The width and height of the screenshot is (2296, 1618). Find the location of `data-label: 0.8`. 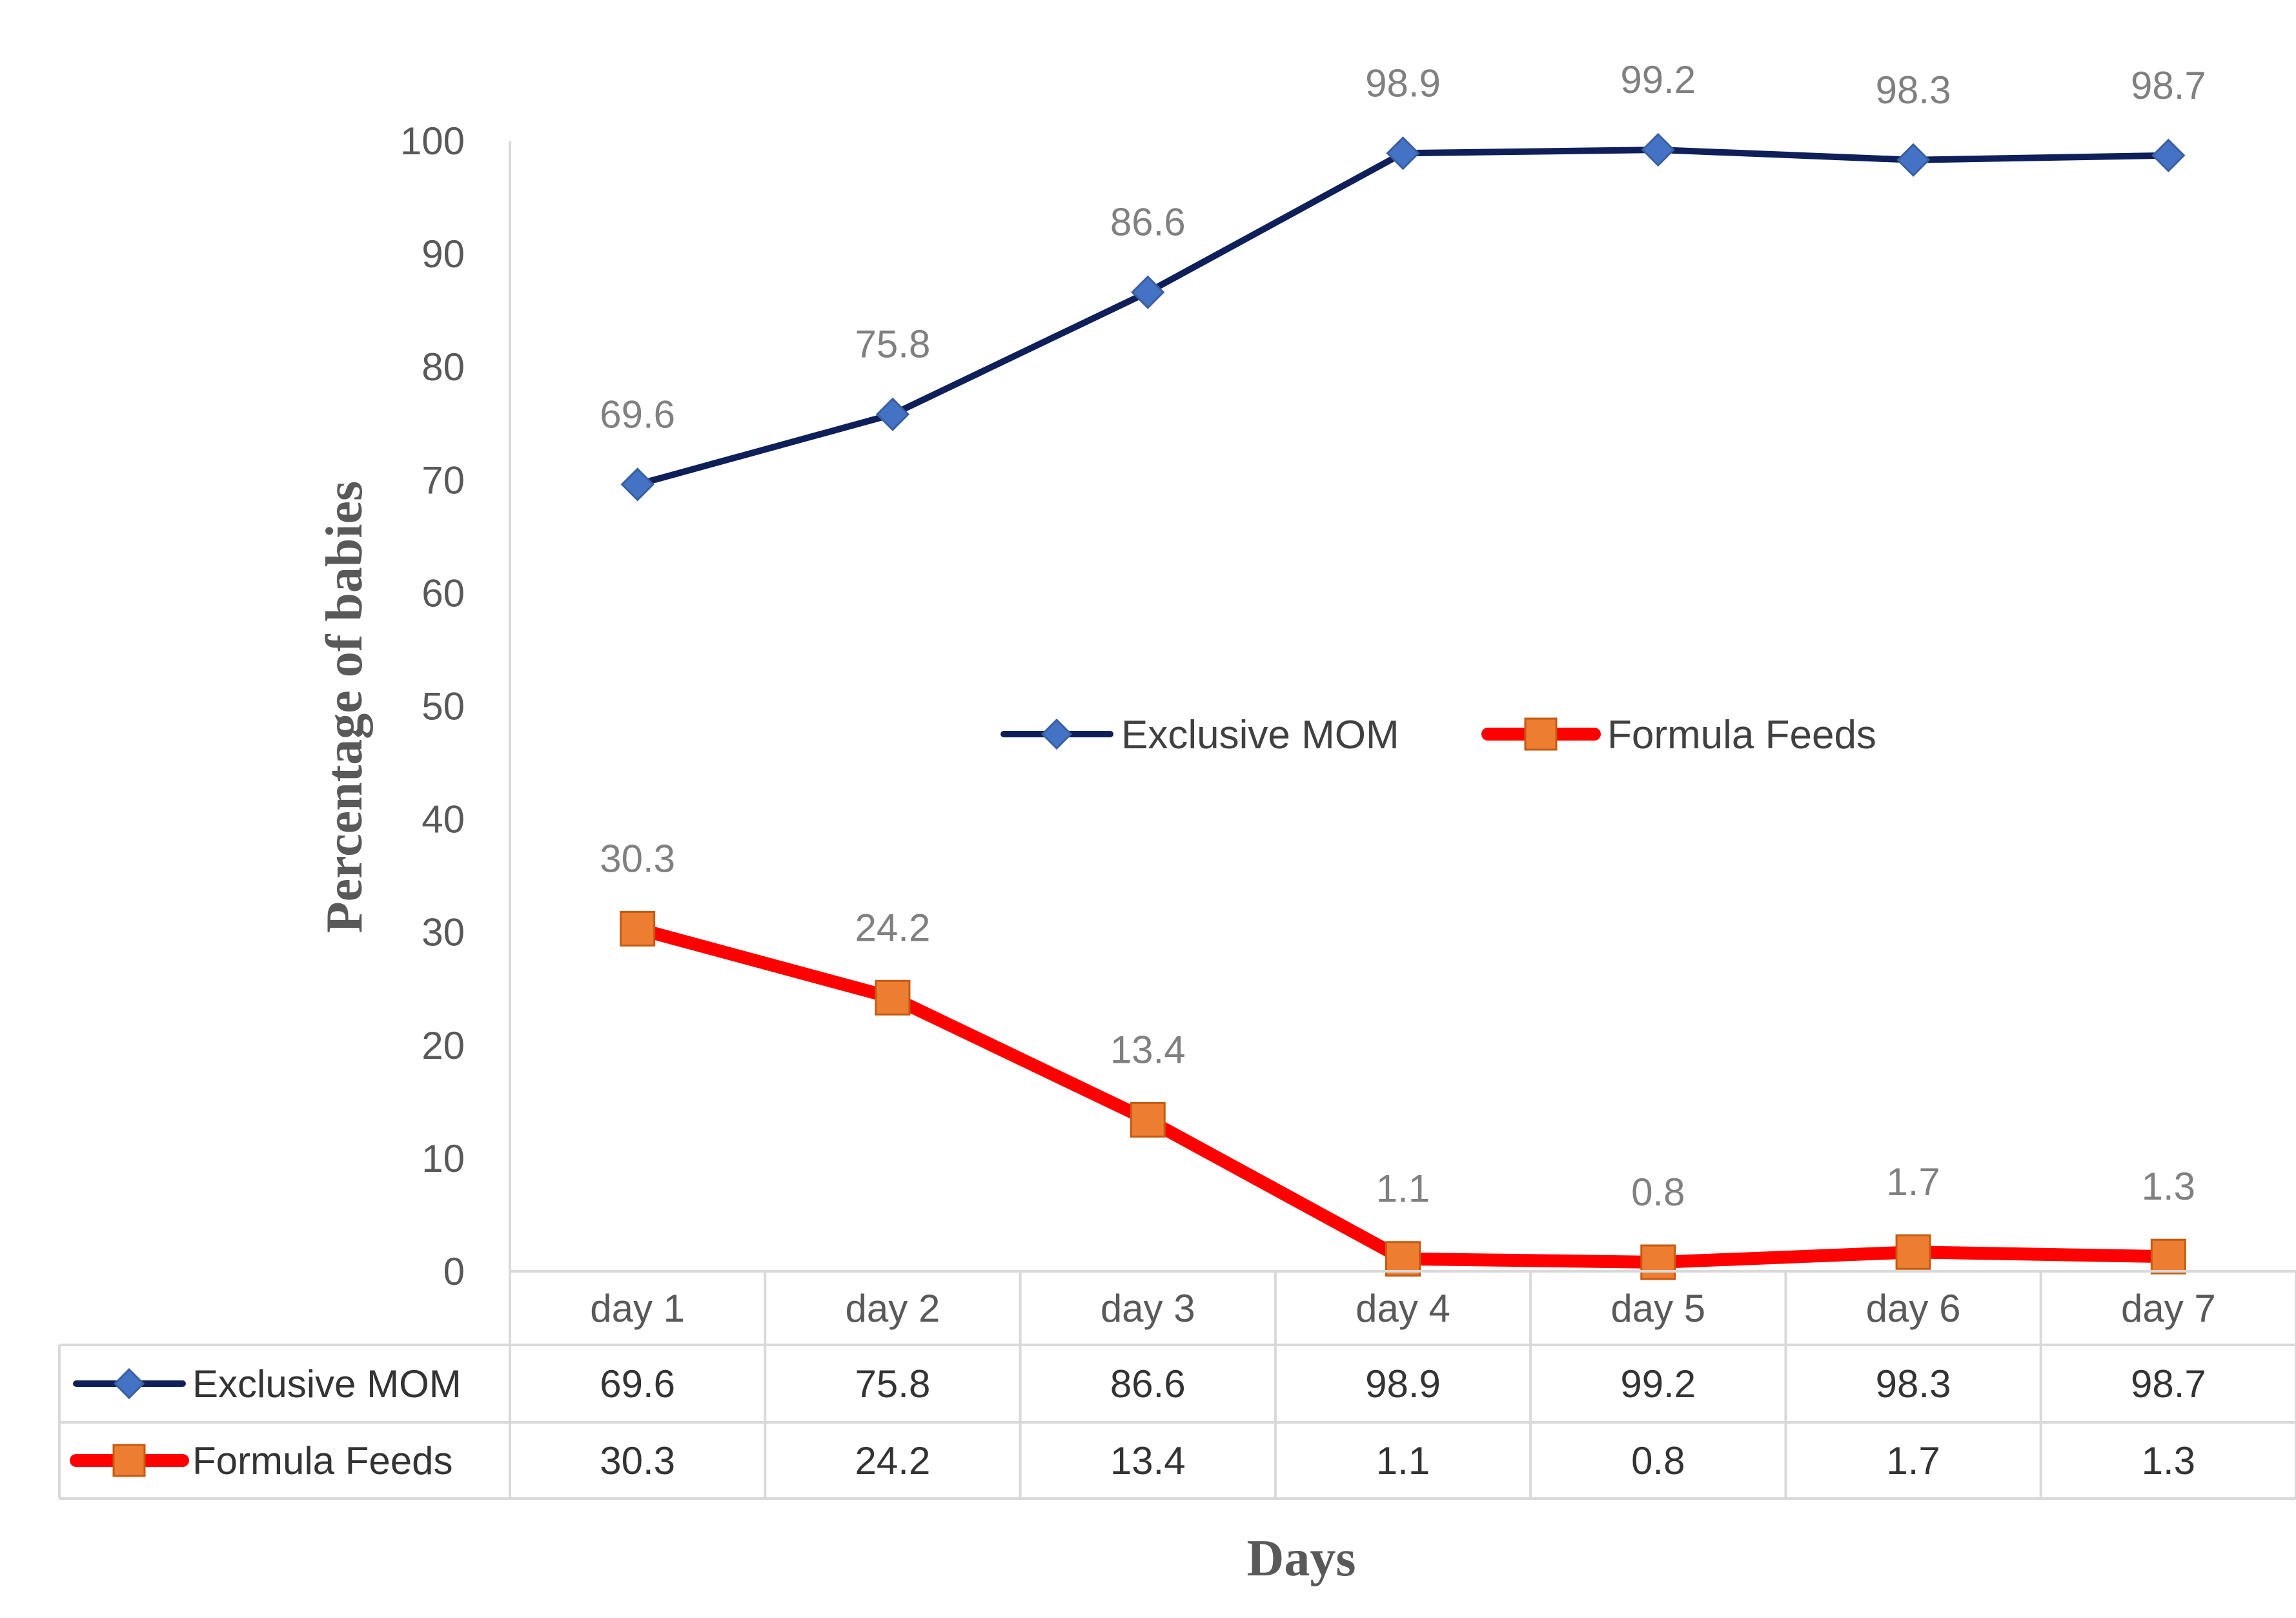

data-label: 0.8 is located at coordinates (1658, 1192).